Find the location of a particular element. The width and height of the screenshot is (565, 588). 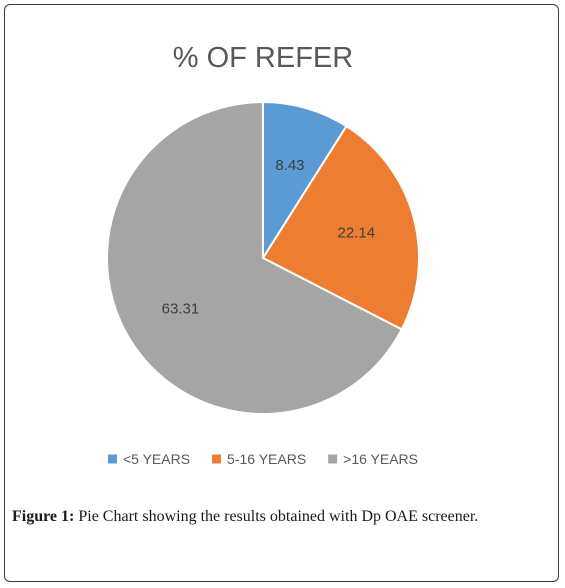

data-label-2: 63.31 is located at coordinates (181, 308).